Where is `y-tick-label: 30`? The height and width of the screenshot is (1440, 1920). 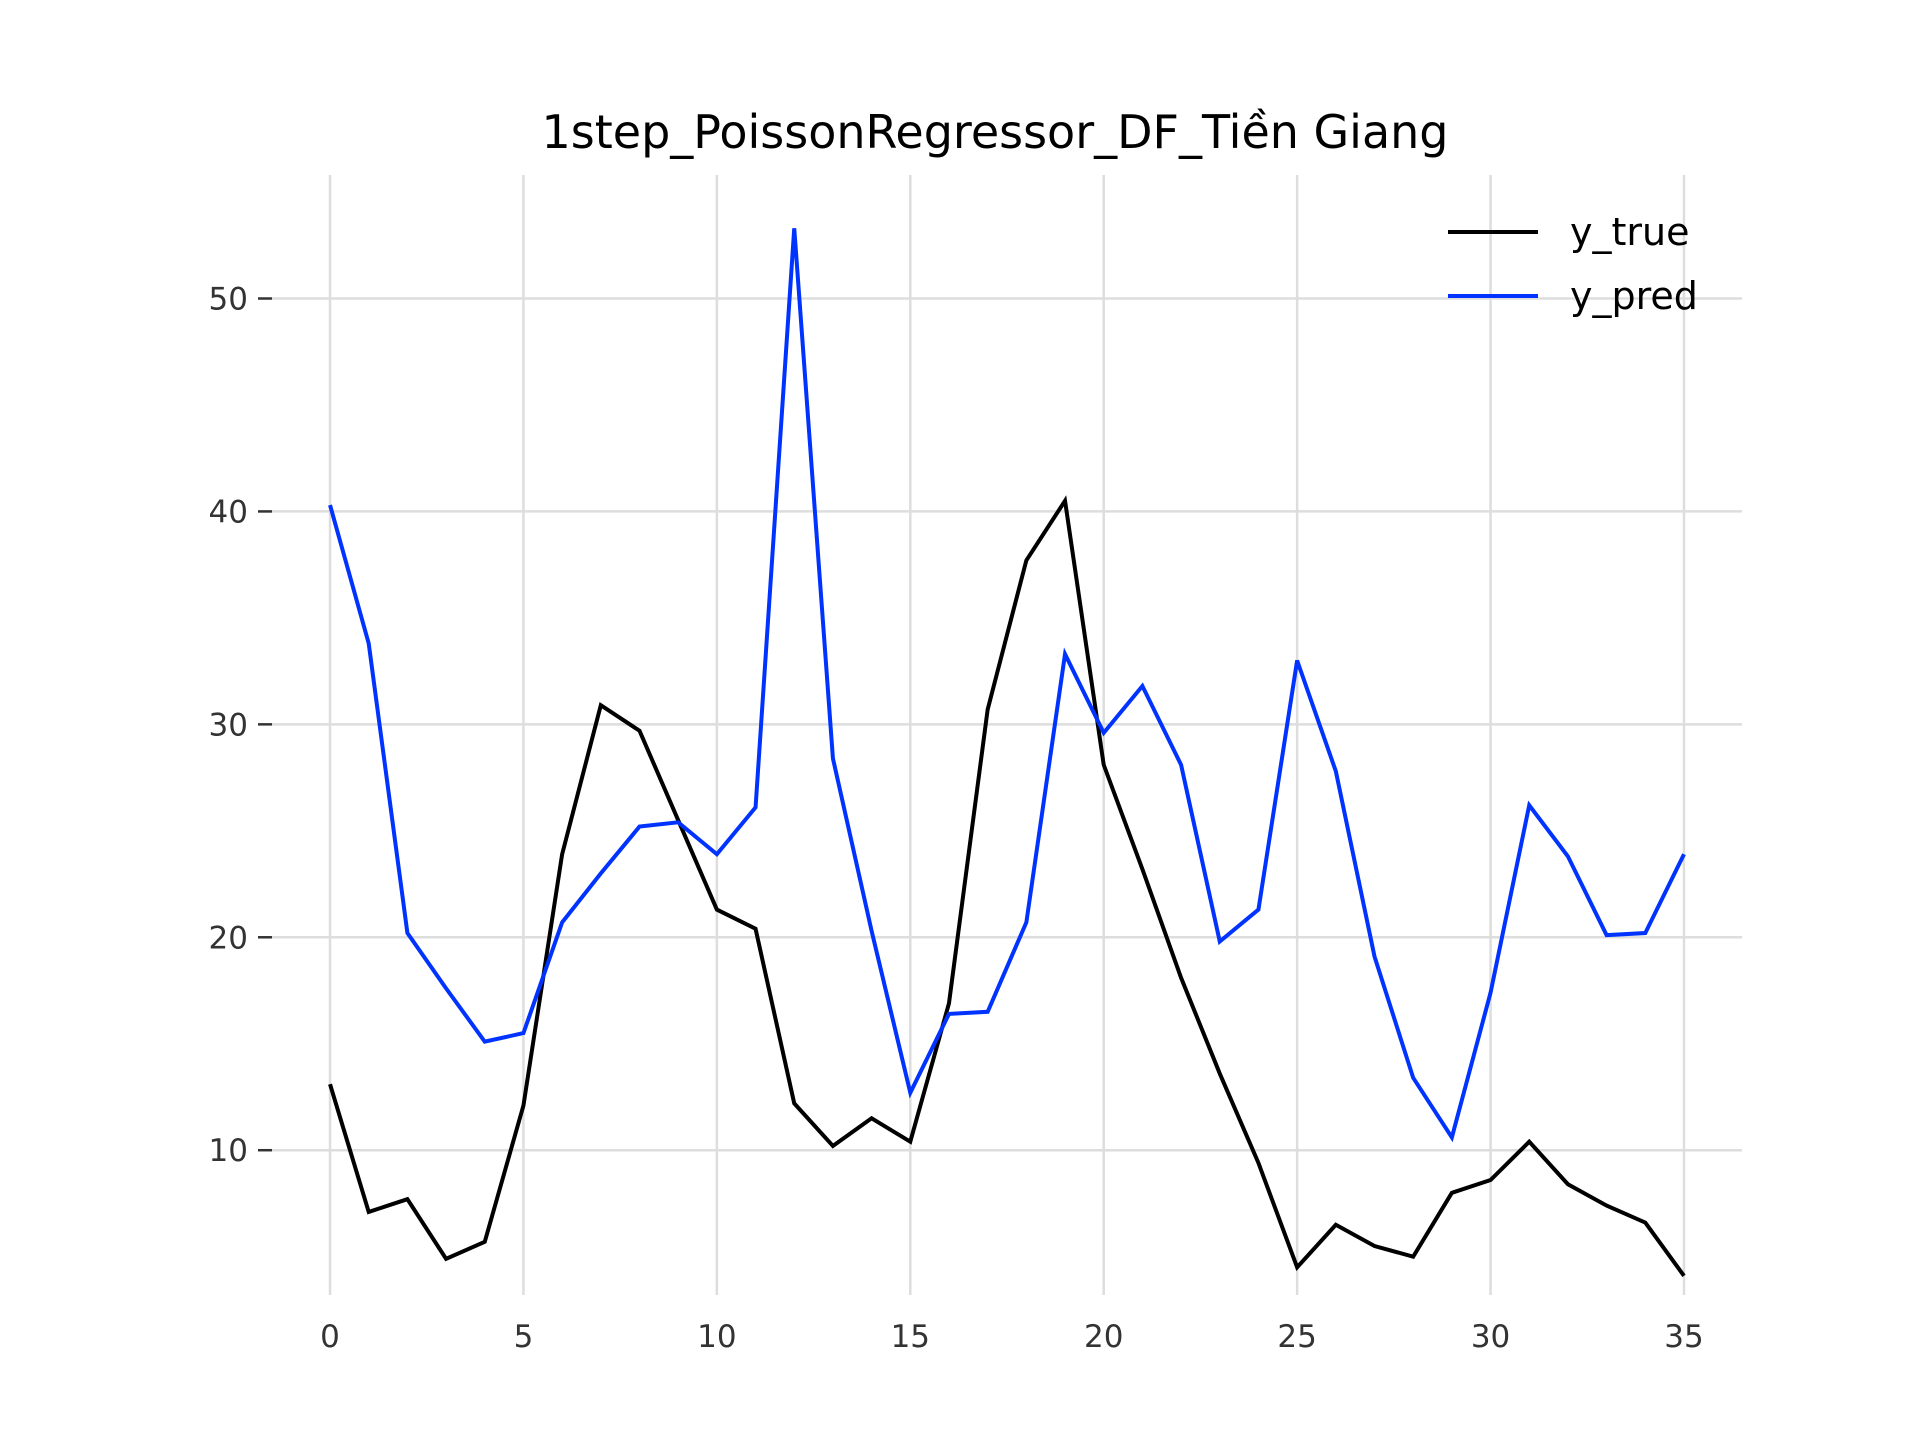
y-tick-label: 30 is located at coordinates (228, 725).